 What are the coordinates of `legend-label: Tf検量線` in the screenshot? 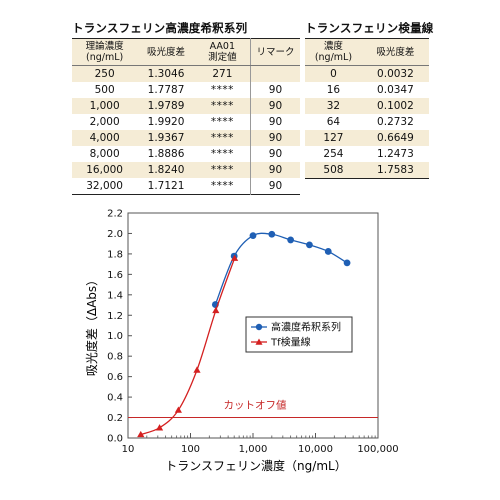 It's located at (290, 342).